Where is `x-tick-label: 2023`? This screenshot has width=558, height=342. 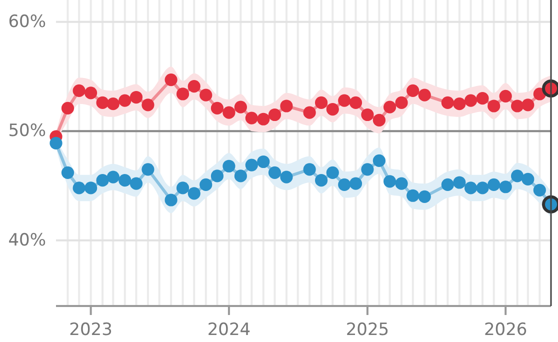 x-tick-label: 2023 is located at coordinates (90, 330).